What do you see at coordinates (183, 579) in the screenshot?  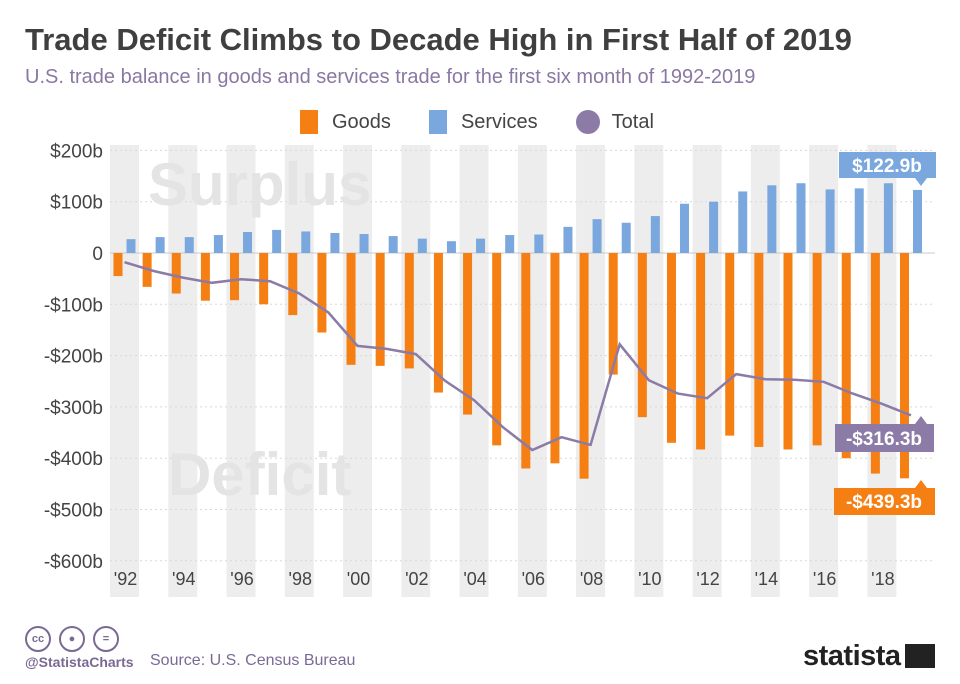 I see `x-tick-label: '94` at bounding box center [183, 579].